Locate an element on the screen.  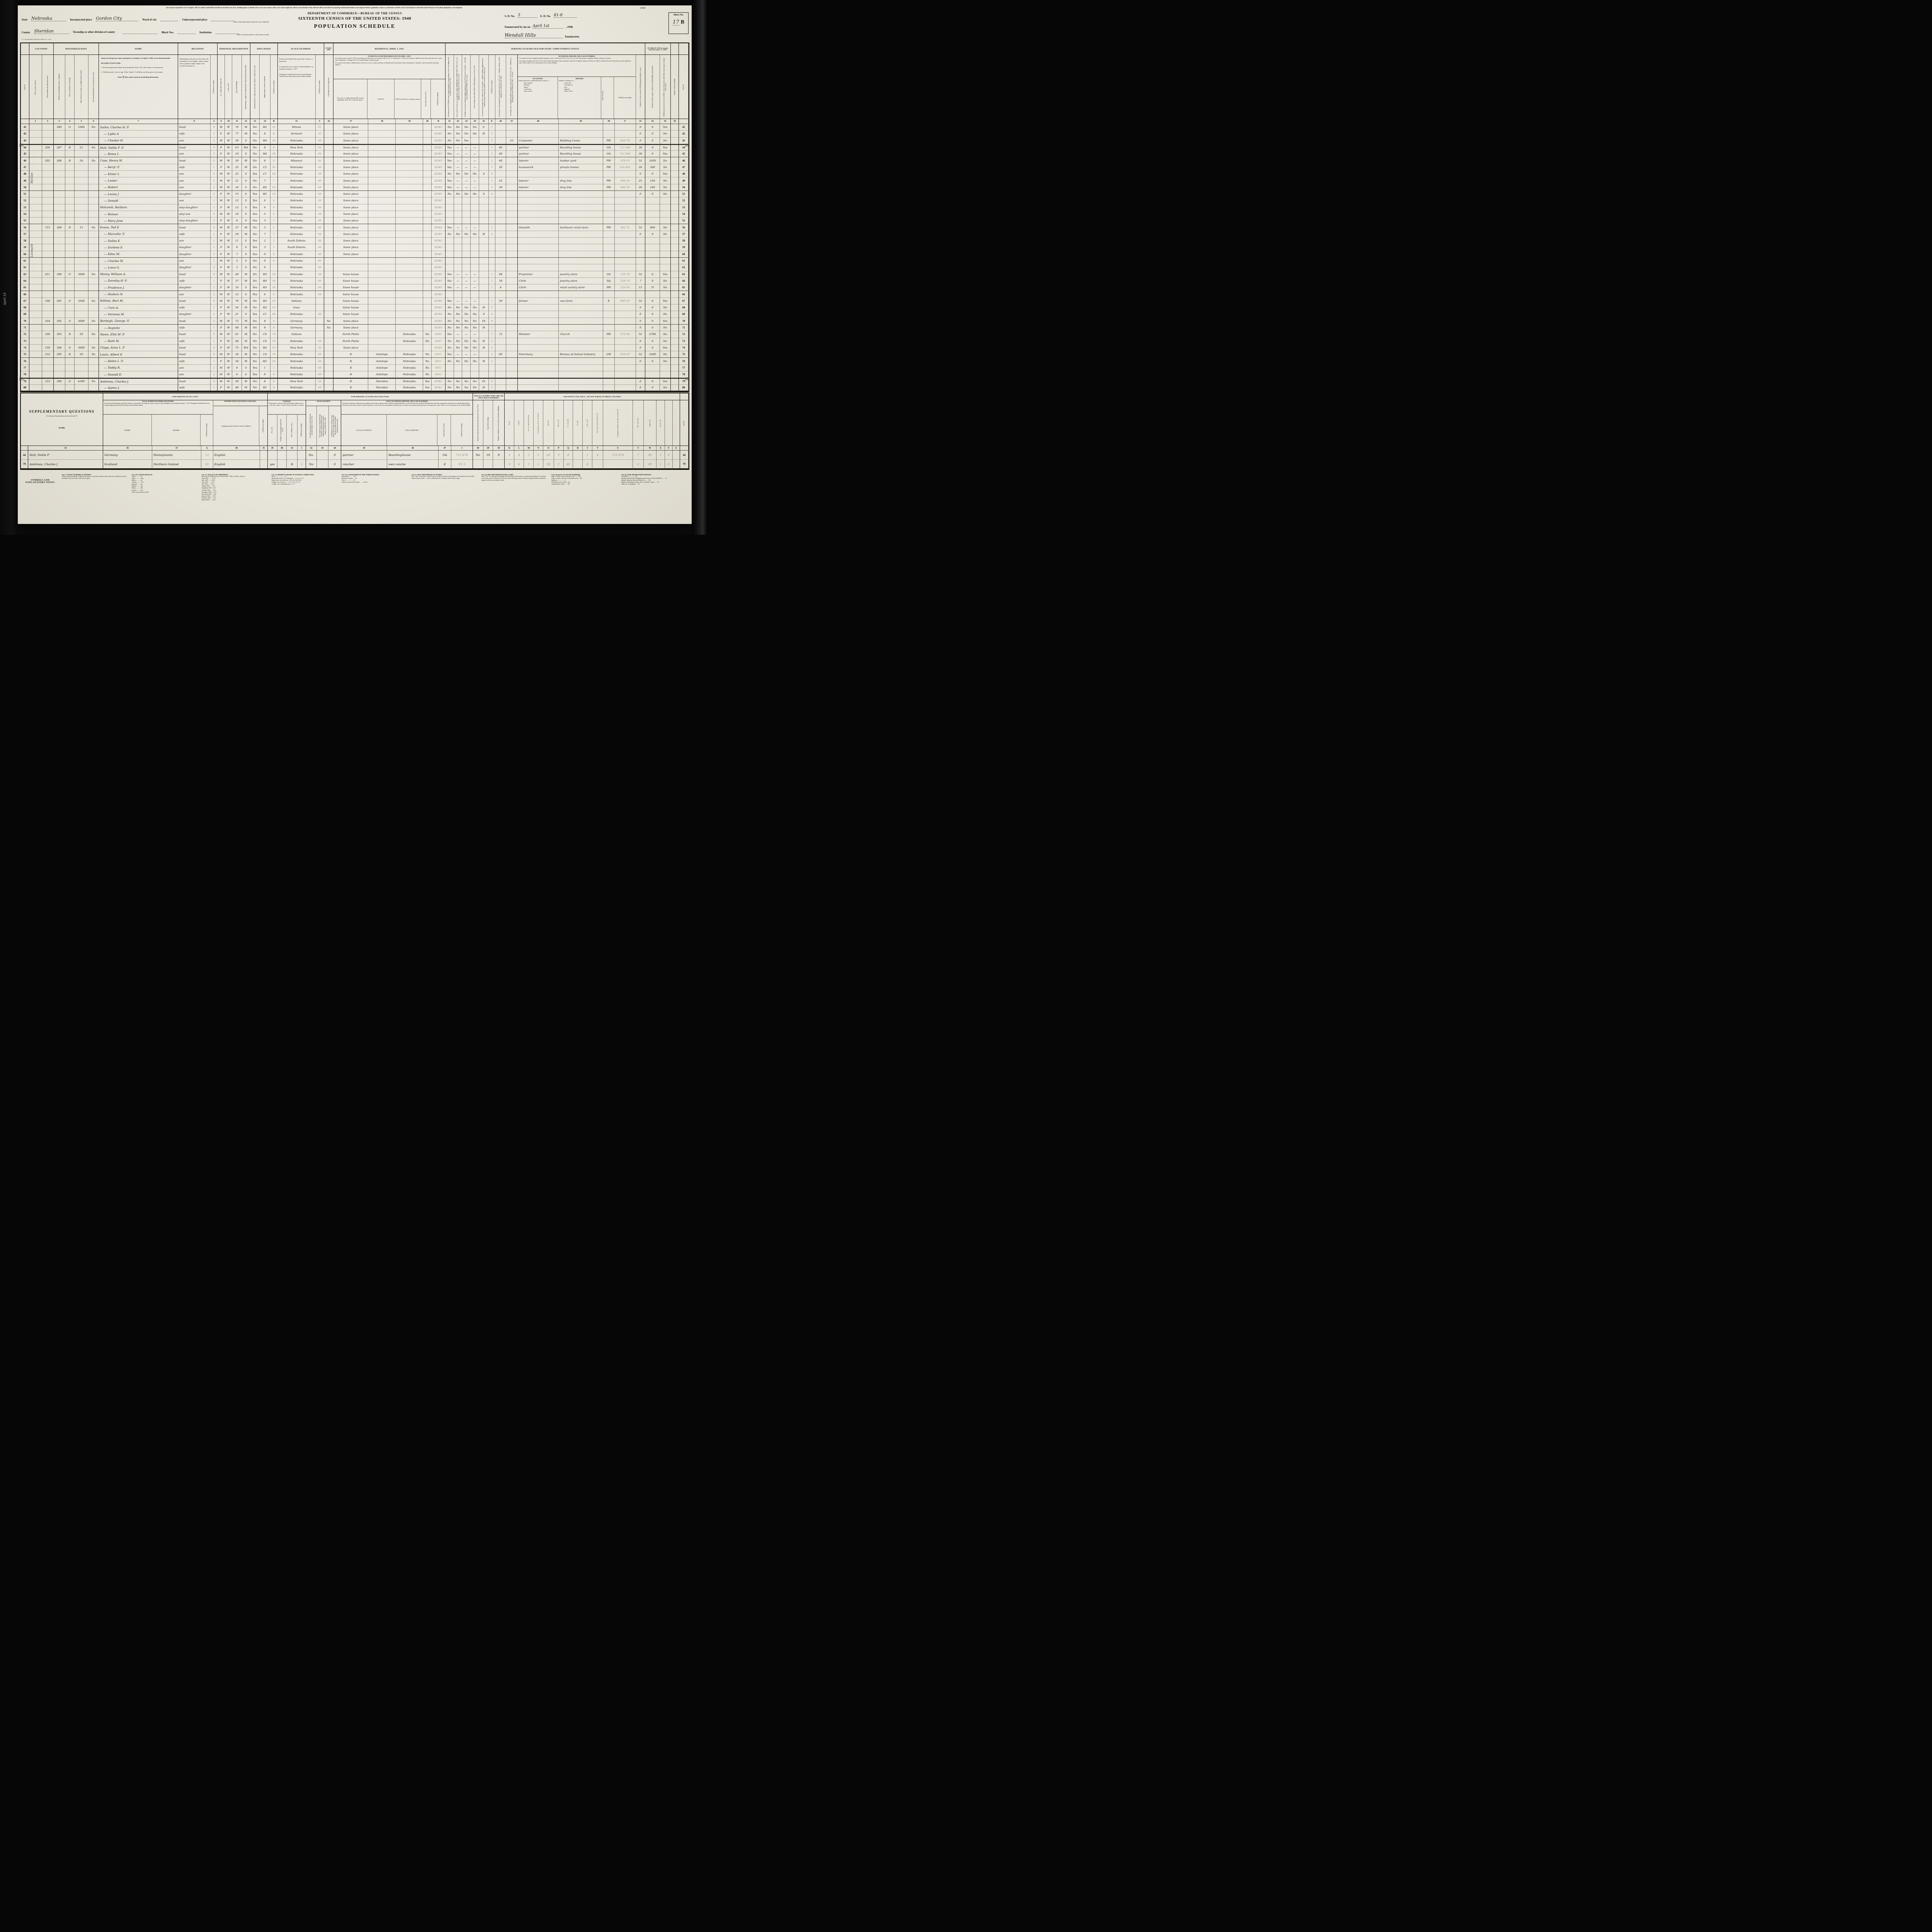
cell-50-c28: laborer is located at coordinates (538, 188).